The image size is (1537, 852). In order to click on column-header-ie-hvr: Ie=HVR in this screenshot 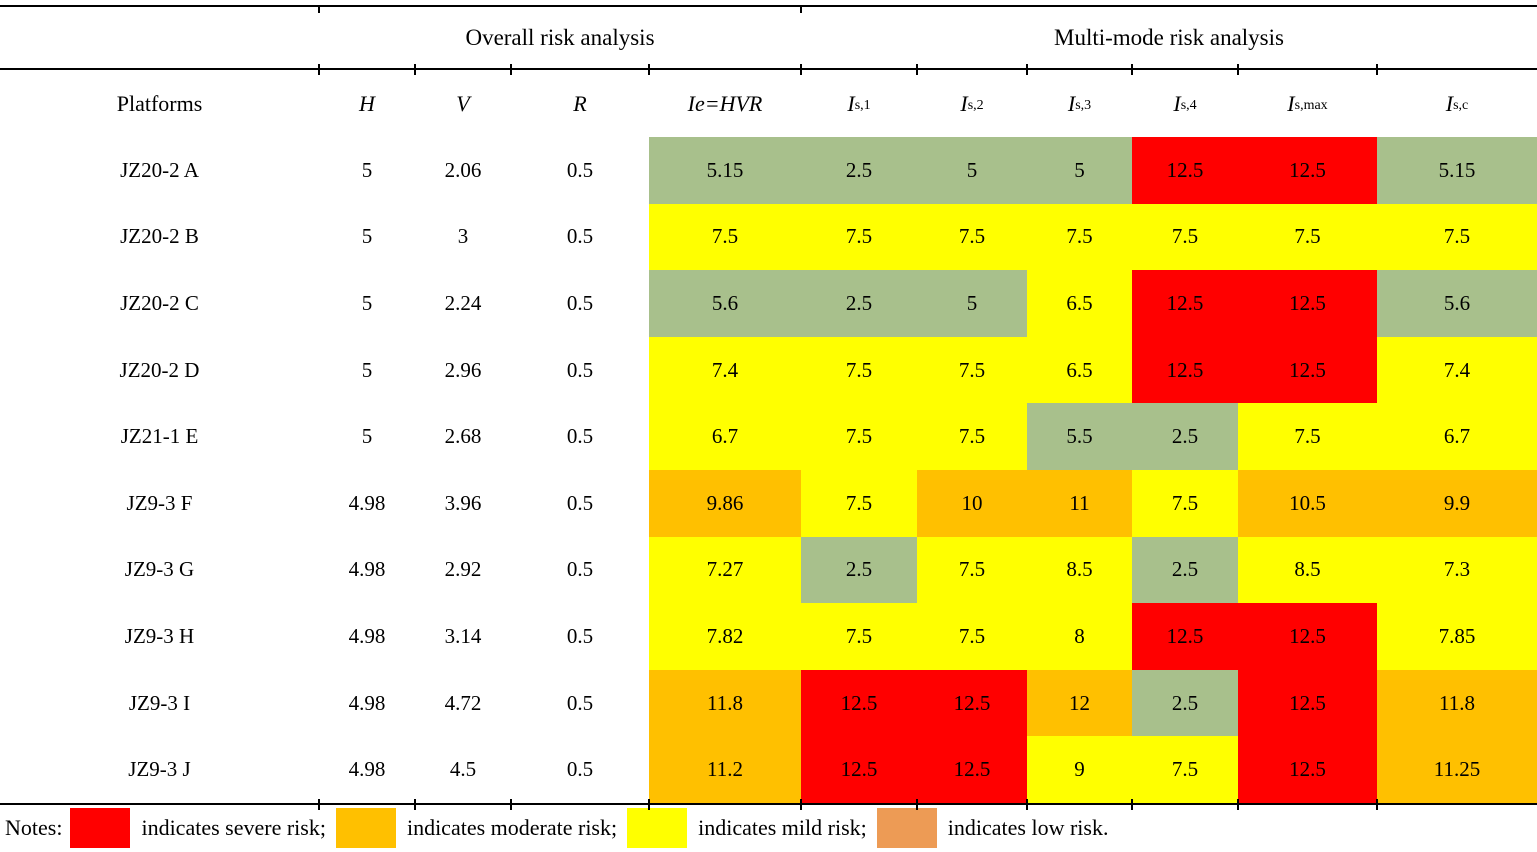, I will do `click(725, 103)`.